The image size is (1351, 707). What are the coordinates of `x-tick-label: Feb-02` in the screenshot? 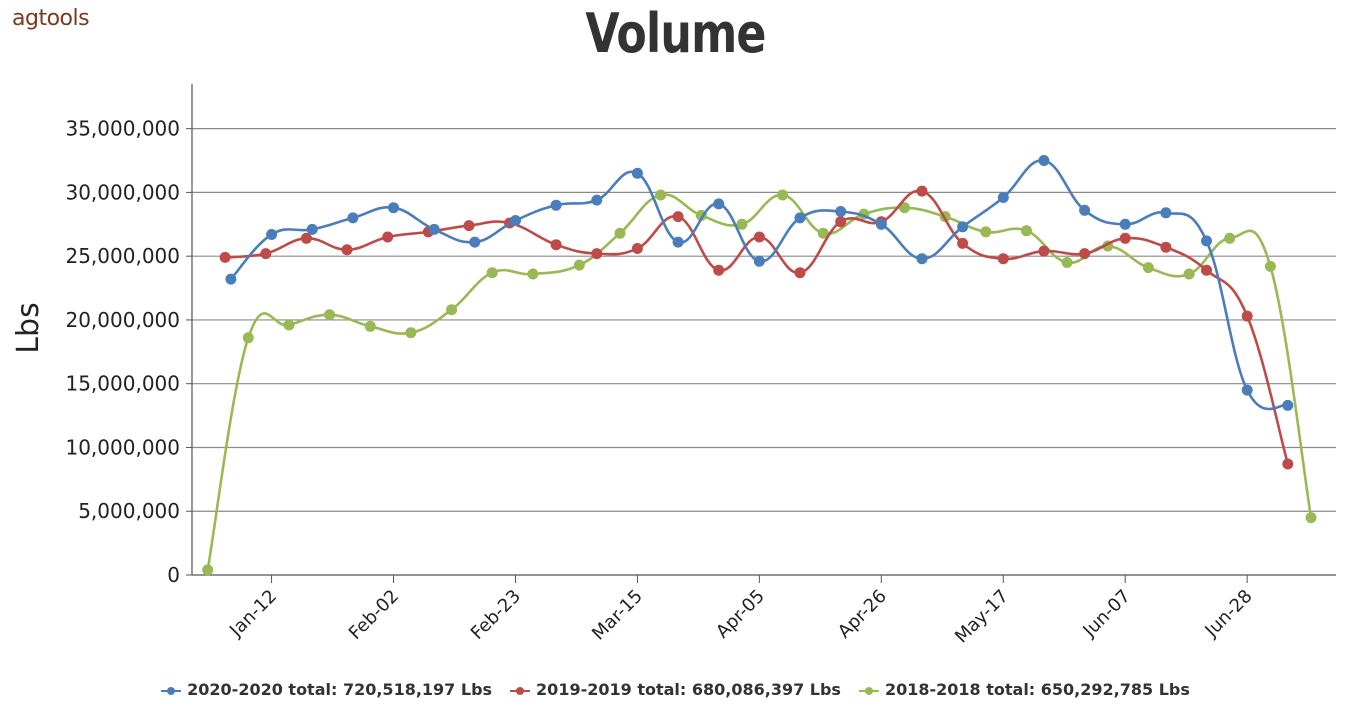 It's located at (374, 615).